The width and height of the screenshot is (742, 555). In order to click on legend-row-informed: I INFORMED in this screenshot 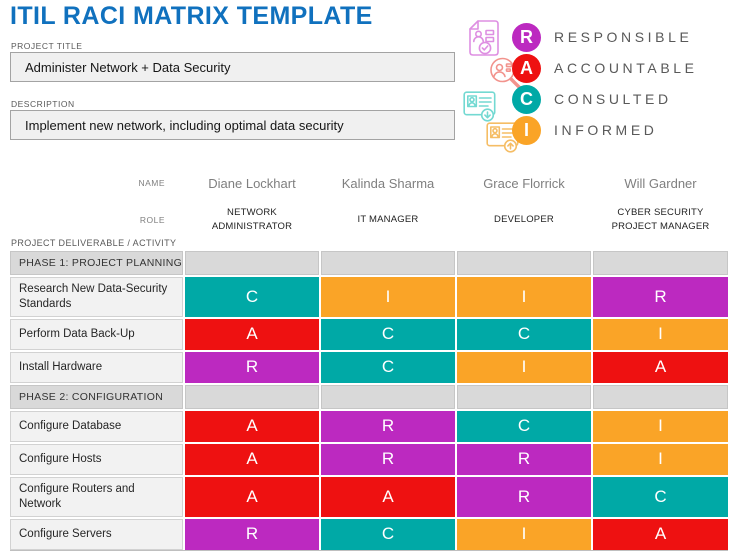, I will do `click(584, 130)`.